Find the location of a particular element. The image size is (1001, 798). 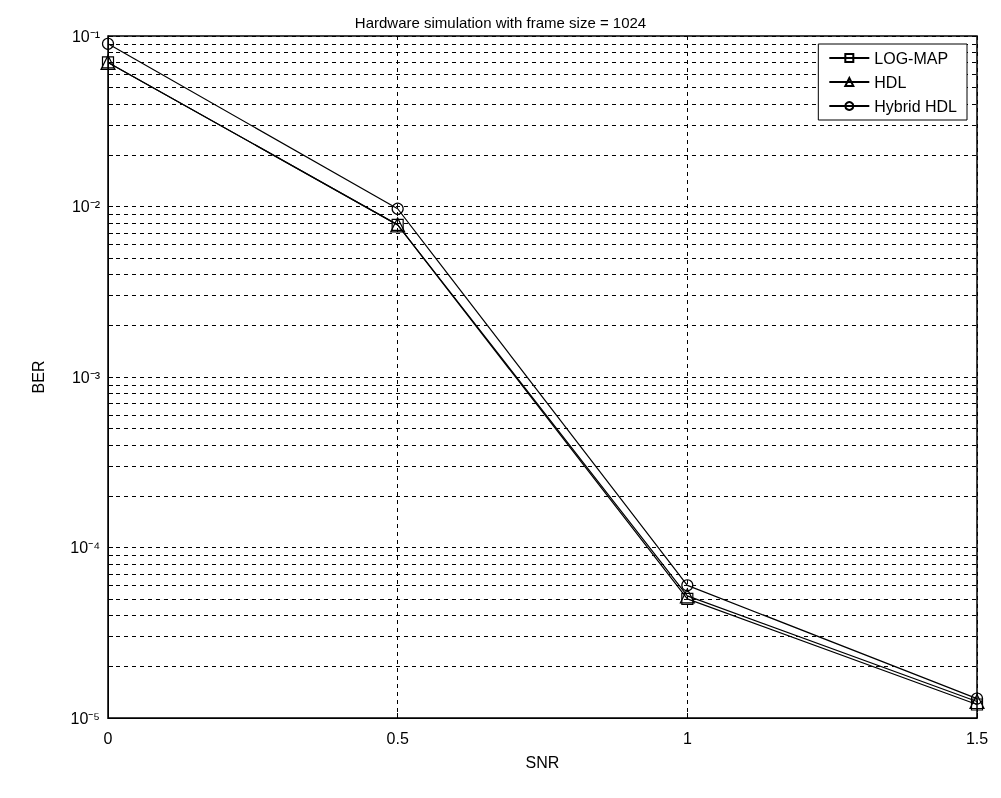

y-tick-label: 10⁻² is located at coordinates (86, 206).